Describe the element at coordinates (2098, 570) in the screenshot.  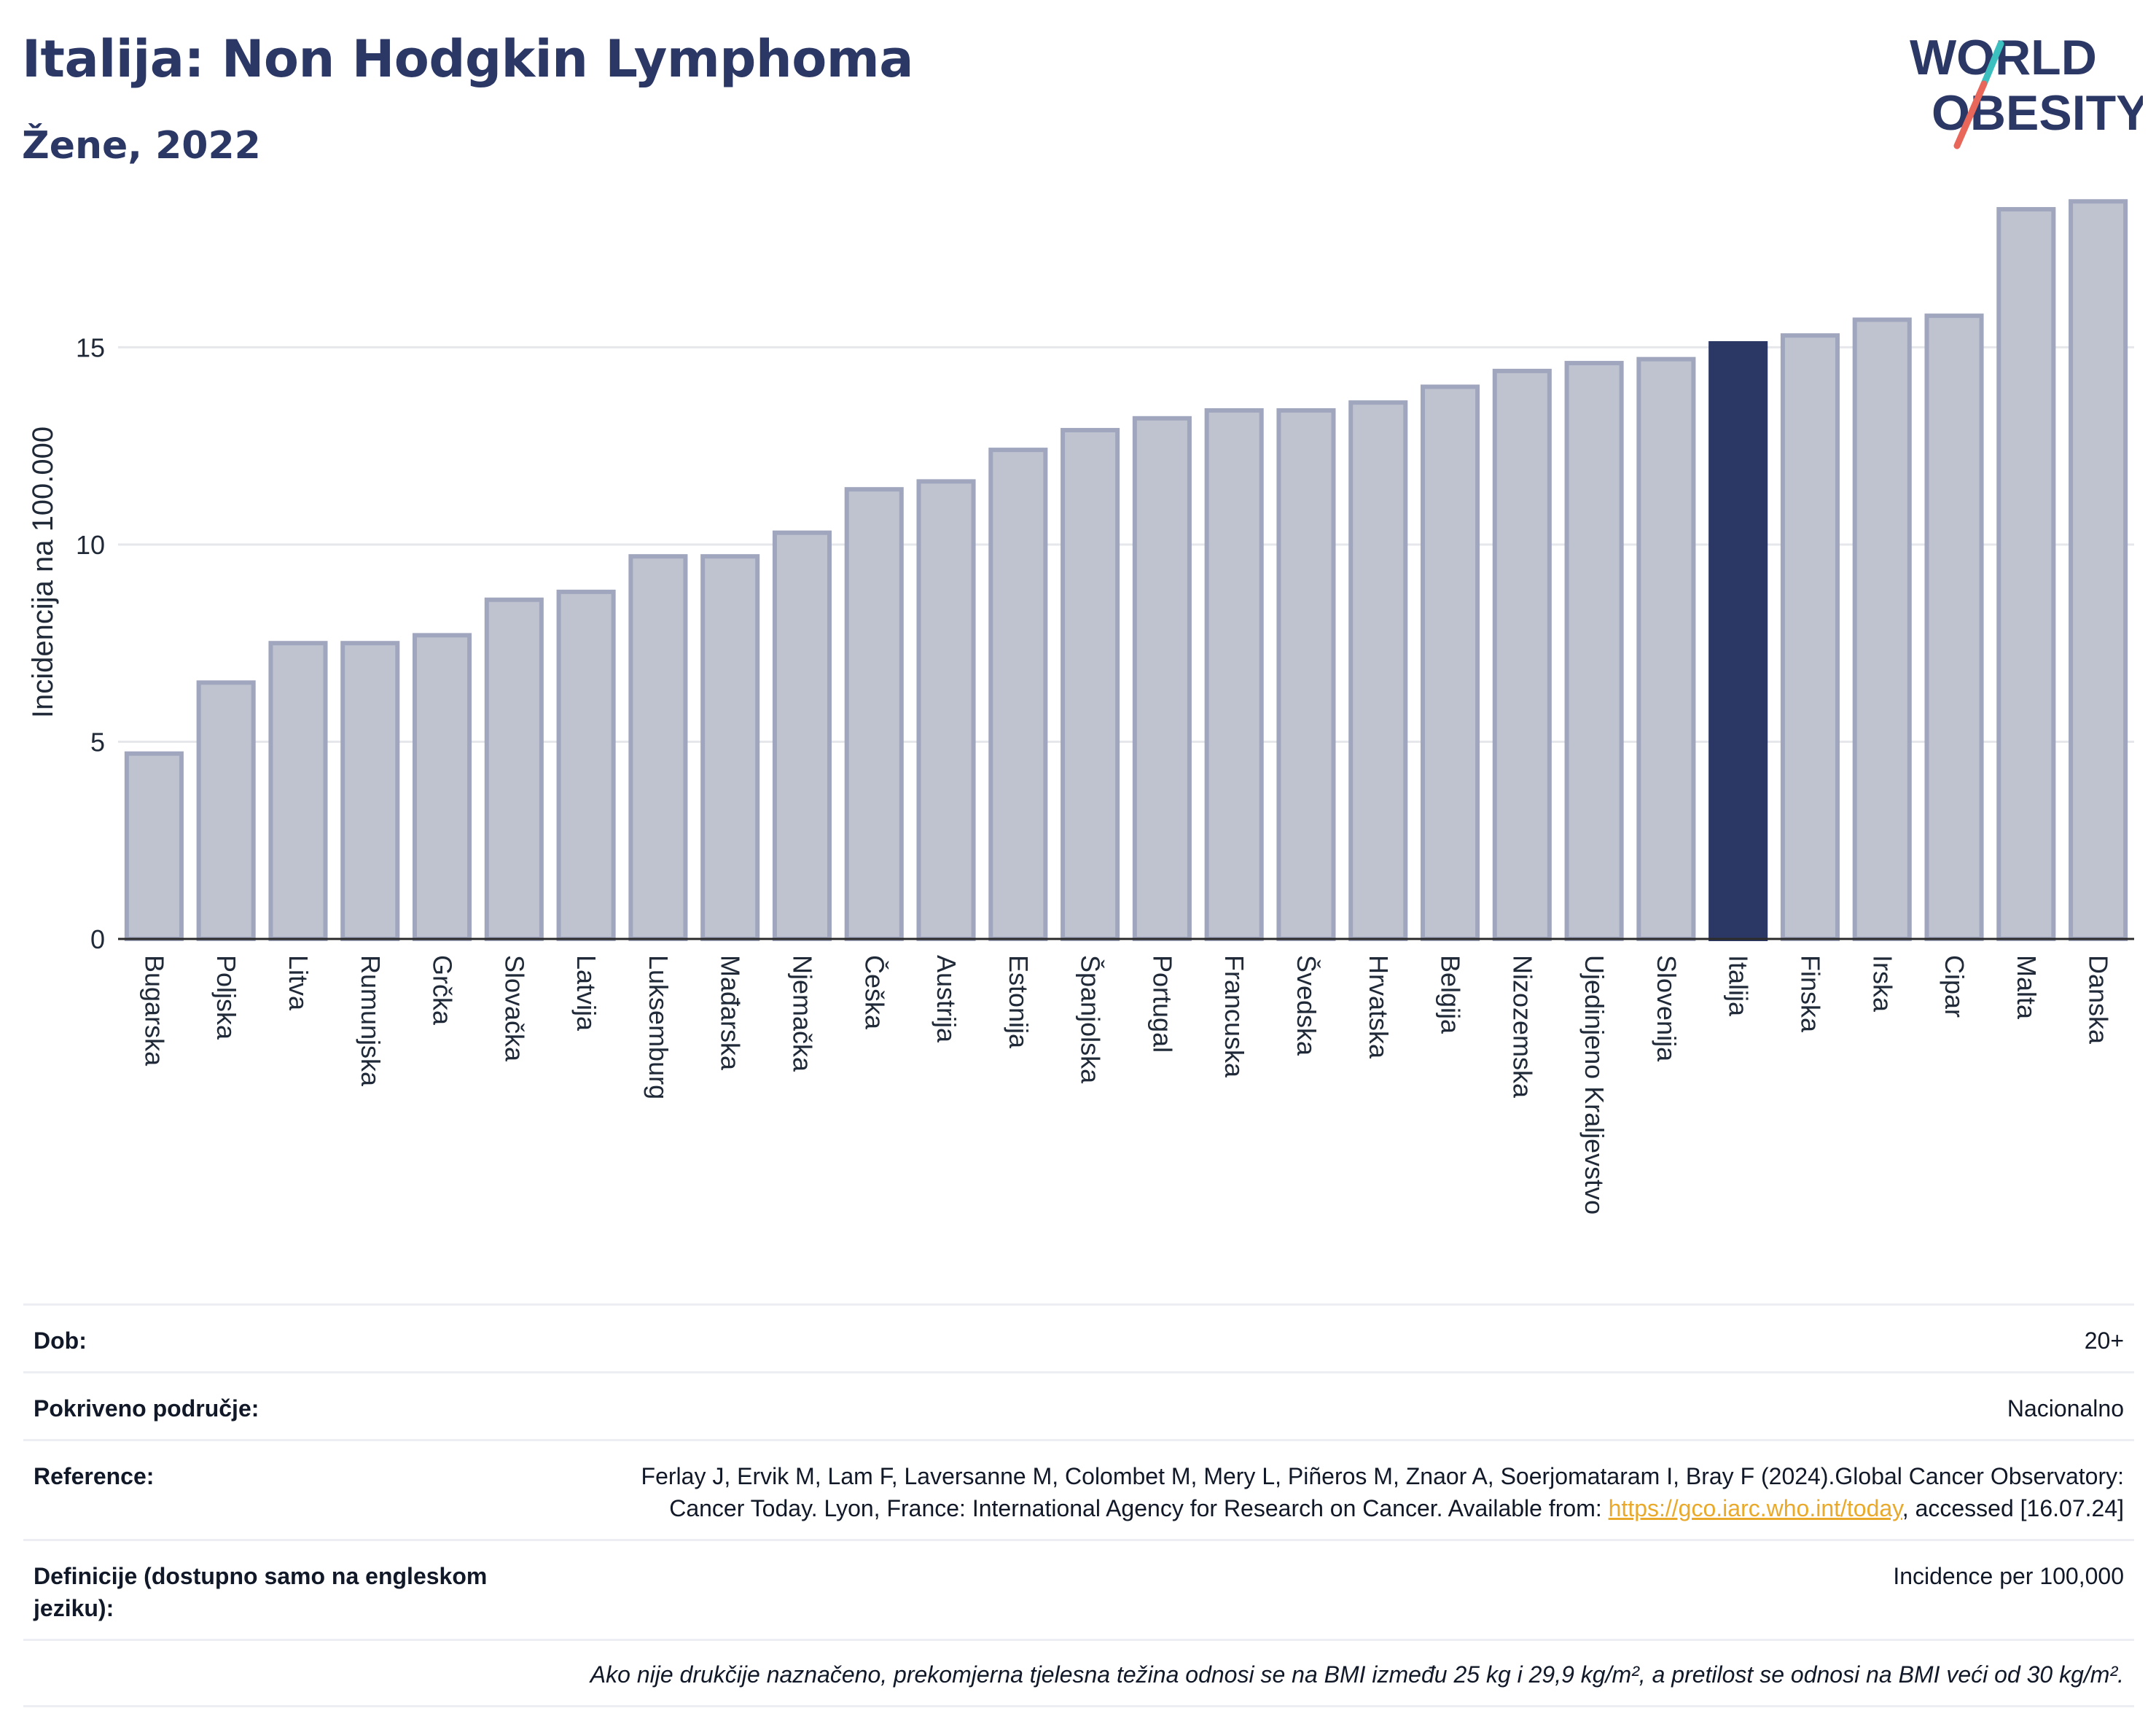
I see `bar-danska` at that location.